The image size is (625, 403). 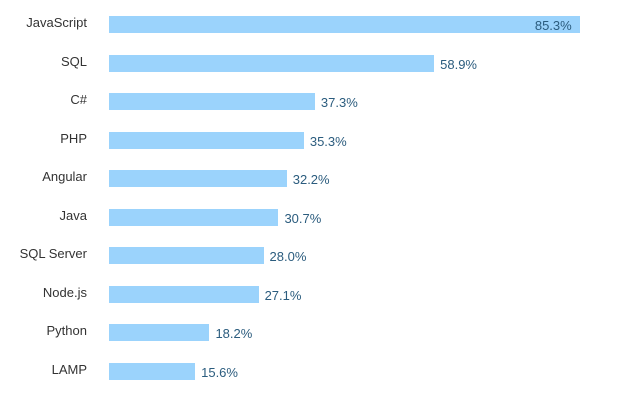 I want to click on category-label: Node.js, so click(x=64, y=292).